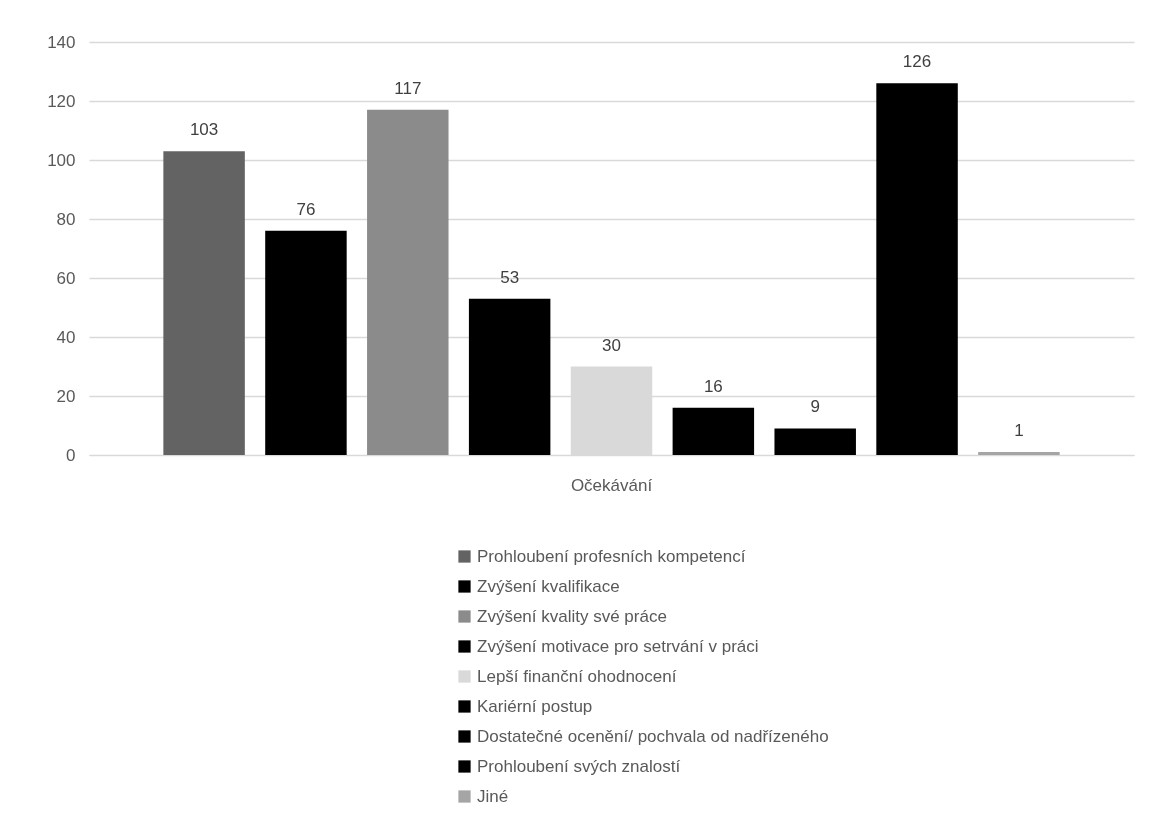  Describe the element at coordinates (611, 345) in the screenshot. I see `data-label: 30` at that location.